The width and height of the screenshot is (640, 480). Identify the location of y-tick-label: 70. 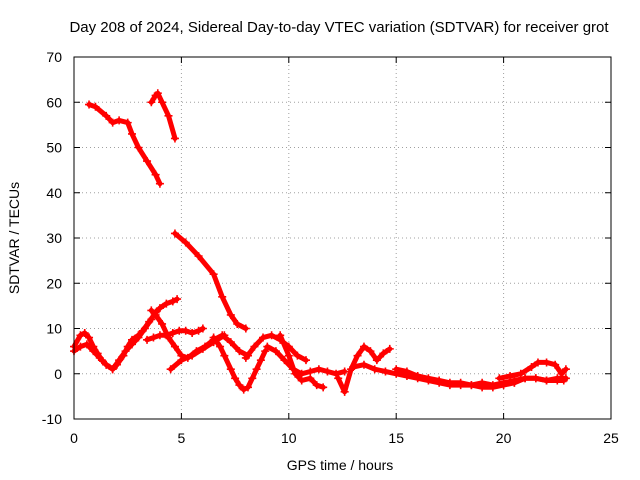
(54, 57).